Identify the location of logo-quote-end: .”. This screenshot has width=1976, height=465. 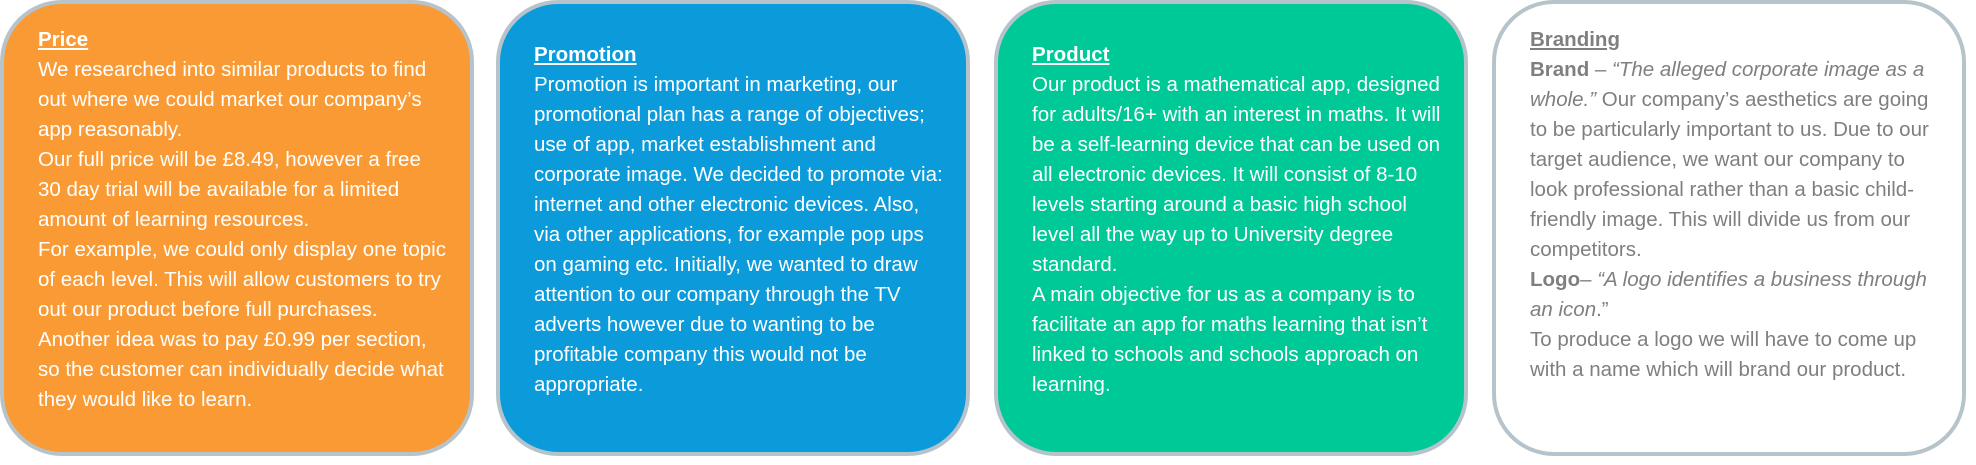
(1602, 309).